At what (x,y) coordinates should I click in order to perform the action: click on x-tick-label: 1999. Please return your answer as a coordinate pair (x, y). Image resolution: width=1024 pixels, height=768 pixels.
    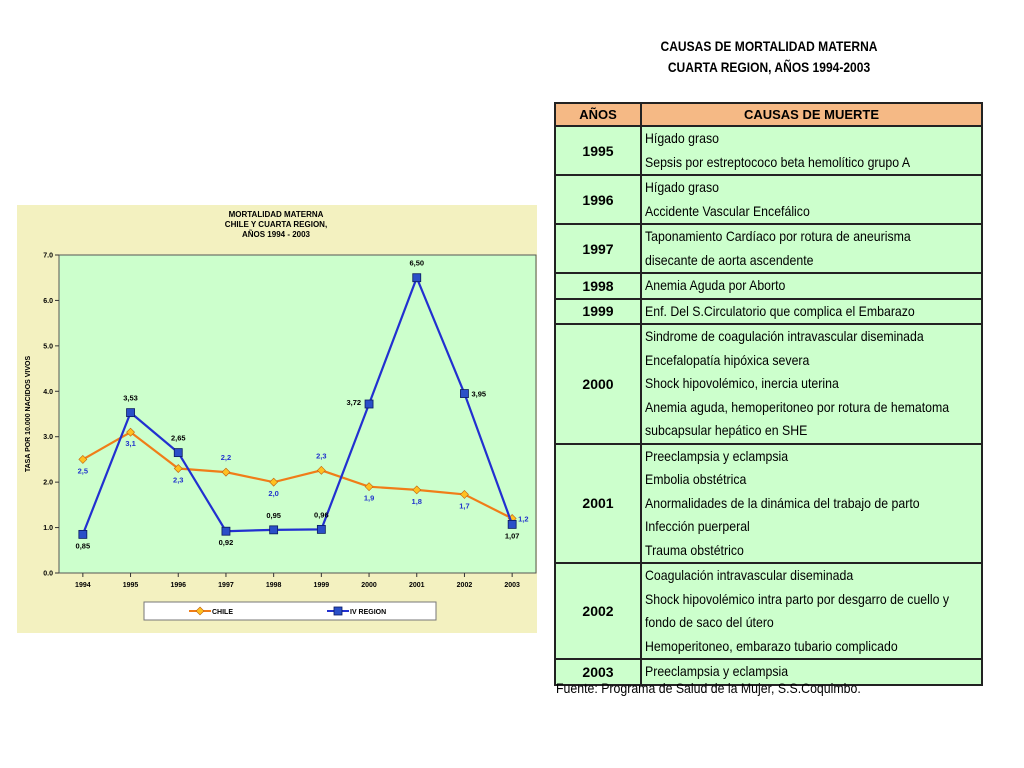
    Looking at the image, I should click on (322, 585).